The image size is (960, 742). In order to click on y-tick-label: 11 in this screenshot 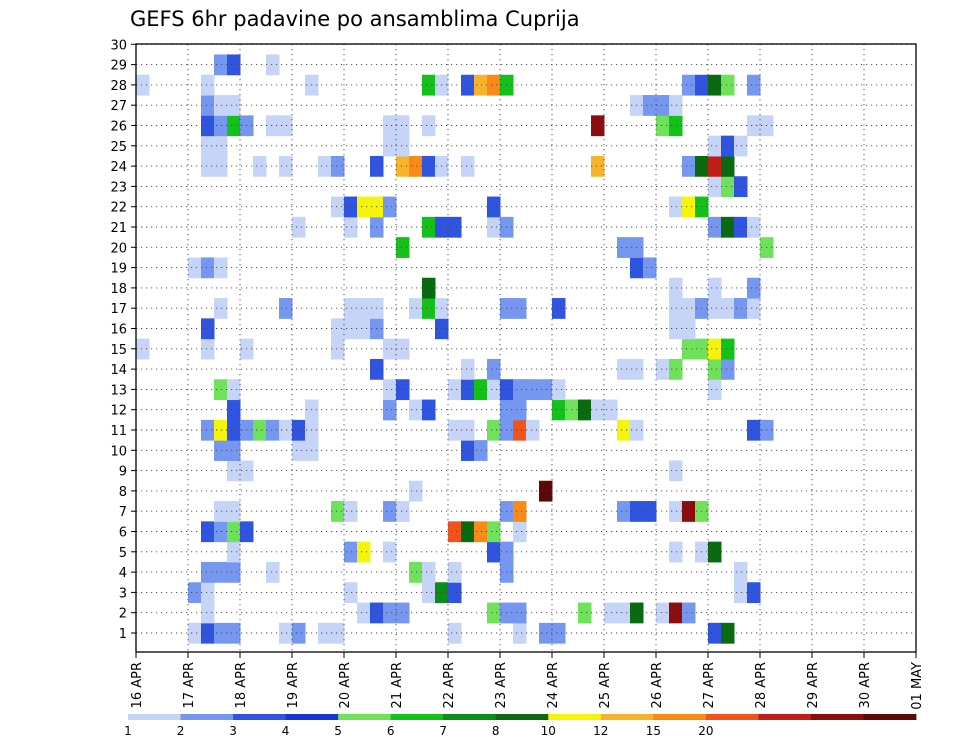, I will do `click(118, 431)`.